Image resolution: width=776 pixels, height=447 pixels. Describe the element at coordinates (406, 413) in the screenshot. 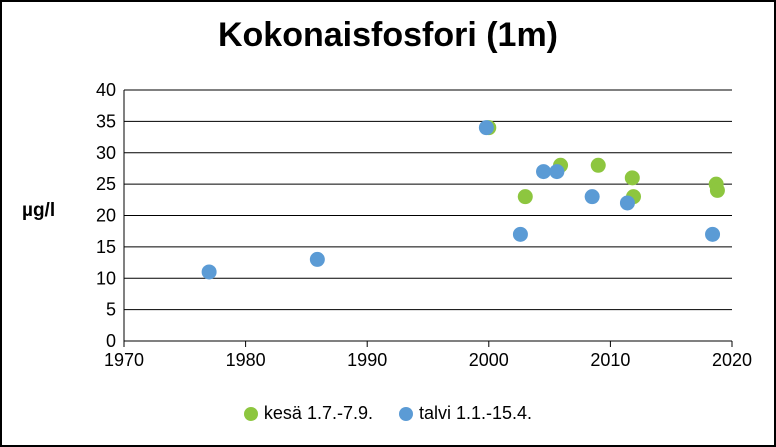

I see `legend-marker-talvi` at that location.